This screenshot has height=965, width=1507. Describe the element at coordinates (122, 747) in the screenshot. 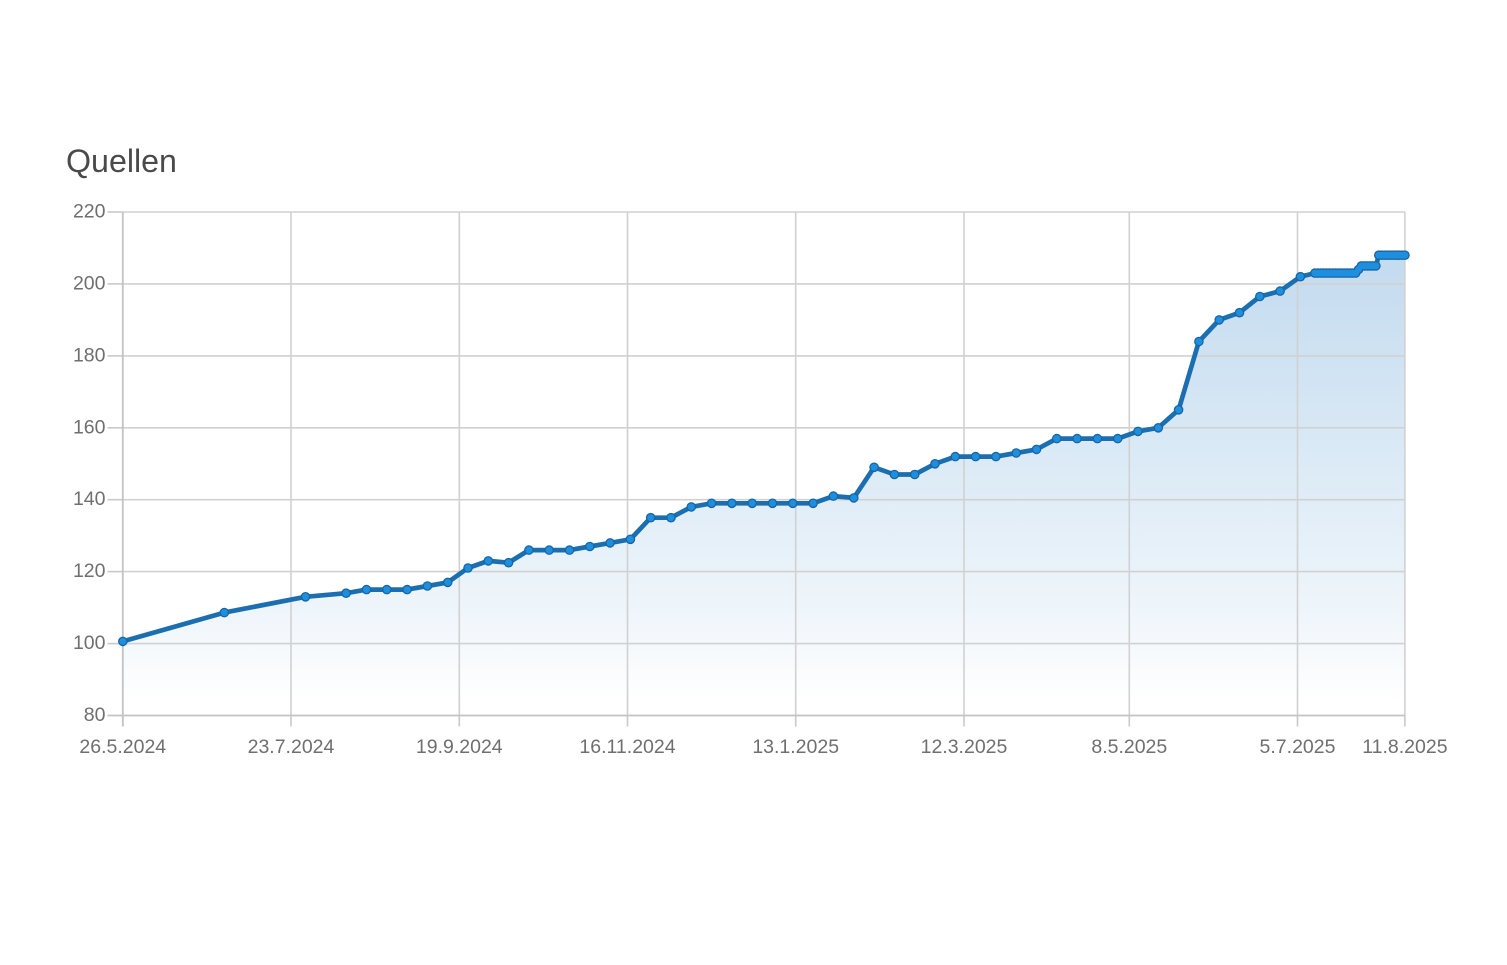

I see `svg-text: 26.5.2024` at that location.